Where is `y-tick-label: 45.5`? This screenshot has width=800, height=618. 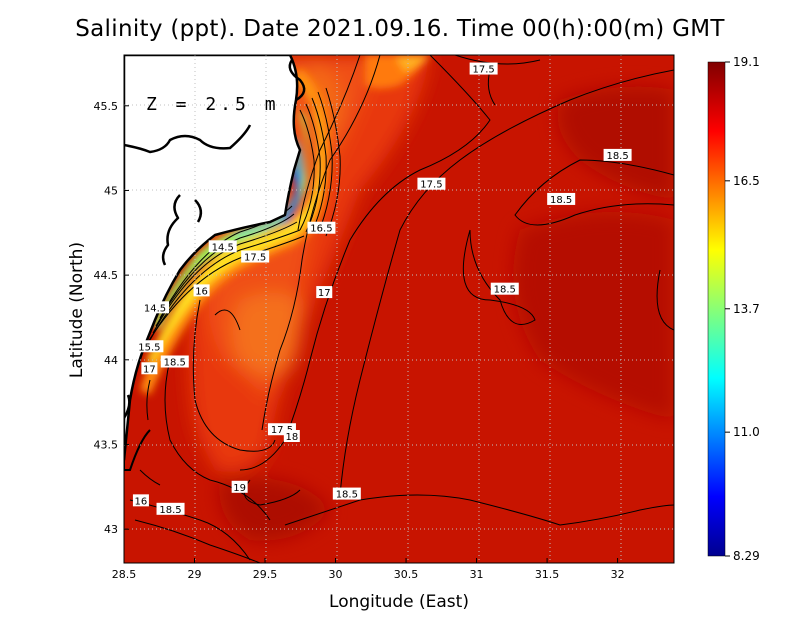 y-tick-label: 45.5 is located at coordinates (106, 106).